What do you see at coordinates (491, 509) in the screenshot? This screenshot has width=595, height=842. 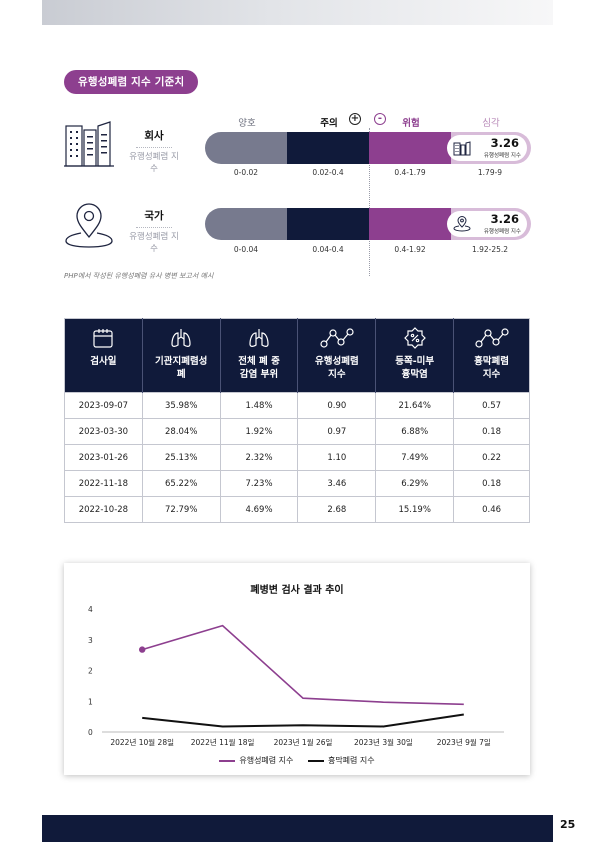 I see `cell-pleuropneumonia-index: 0.46` at bounding box center [491, 509].